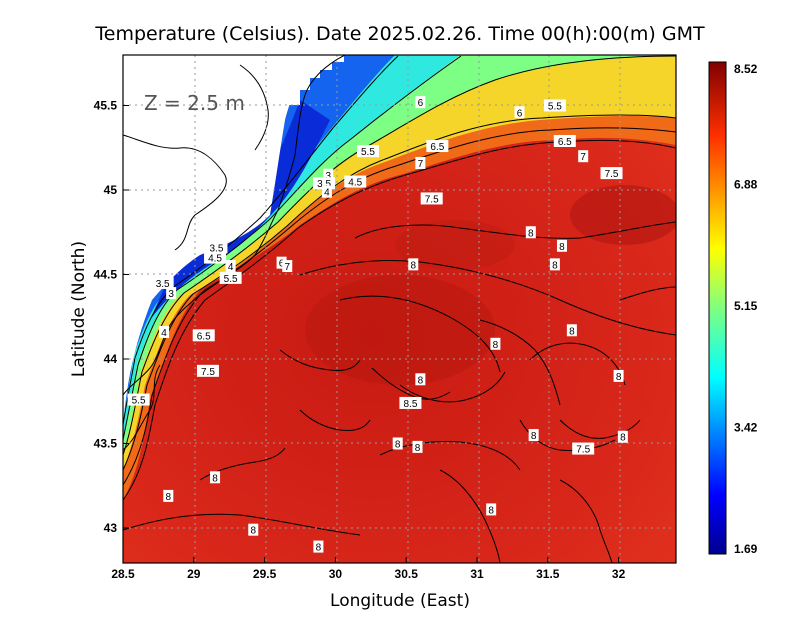  I want to click on colorbar-ticks: 8.52 6.88 5.15 3.42 1.69, so click(746, 309).